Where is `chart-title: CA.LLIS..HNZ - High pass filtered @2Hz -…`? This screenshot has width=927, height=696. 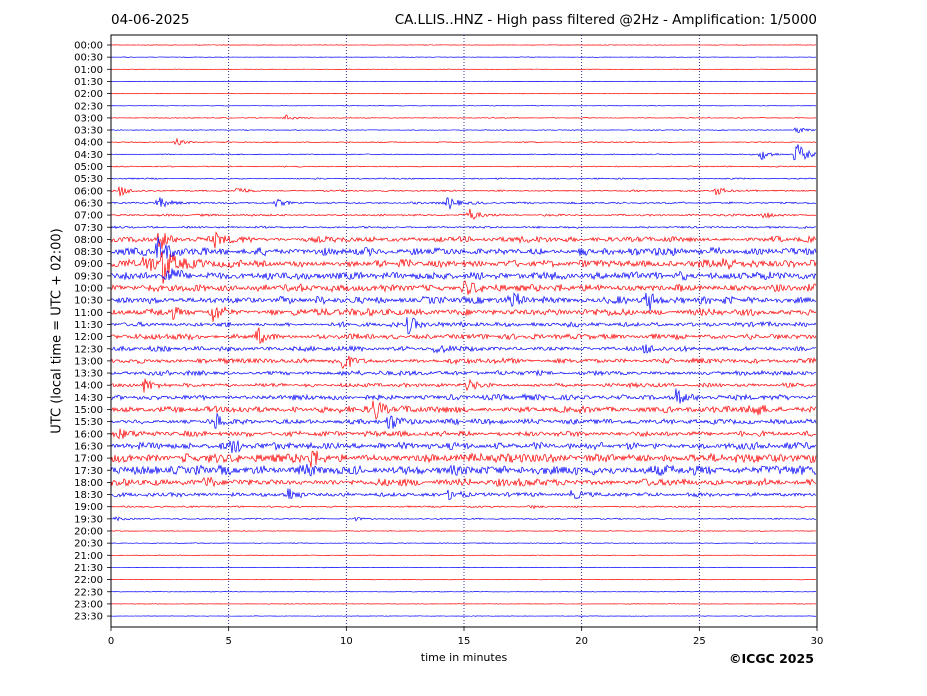 chart-title: CA.LLIS..HNZ - High pass filtered @2Hz -… is located at coordinates (605, 20).